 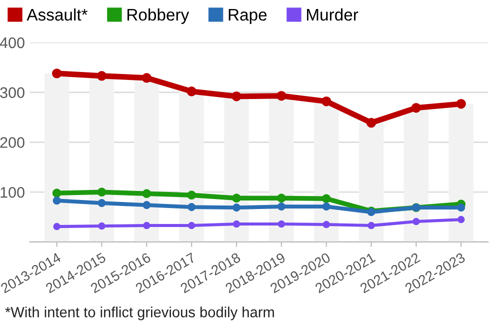 I want to click on y-tick-label: 400, so click(x=12, y=42).